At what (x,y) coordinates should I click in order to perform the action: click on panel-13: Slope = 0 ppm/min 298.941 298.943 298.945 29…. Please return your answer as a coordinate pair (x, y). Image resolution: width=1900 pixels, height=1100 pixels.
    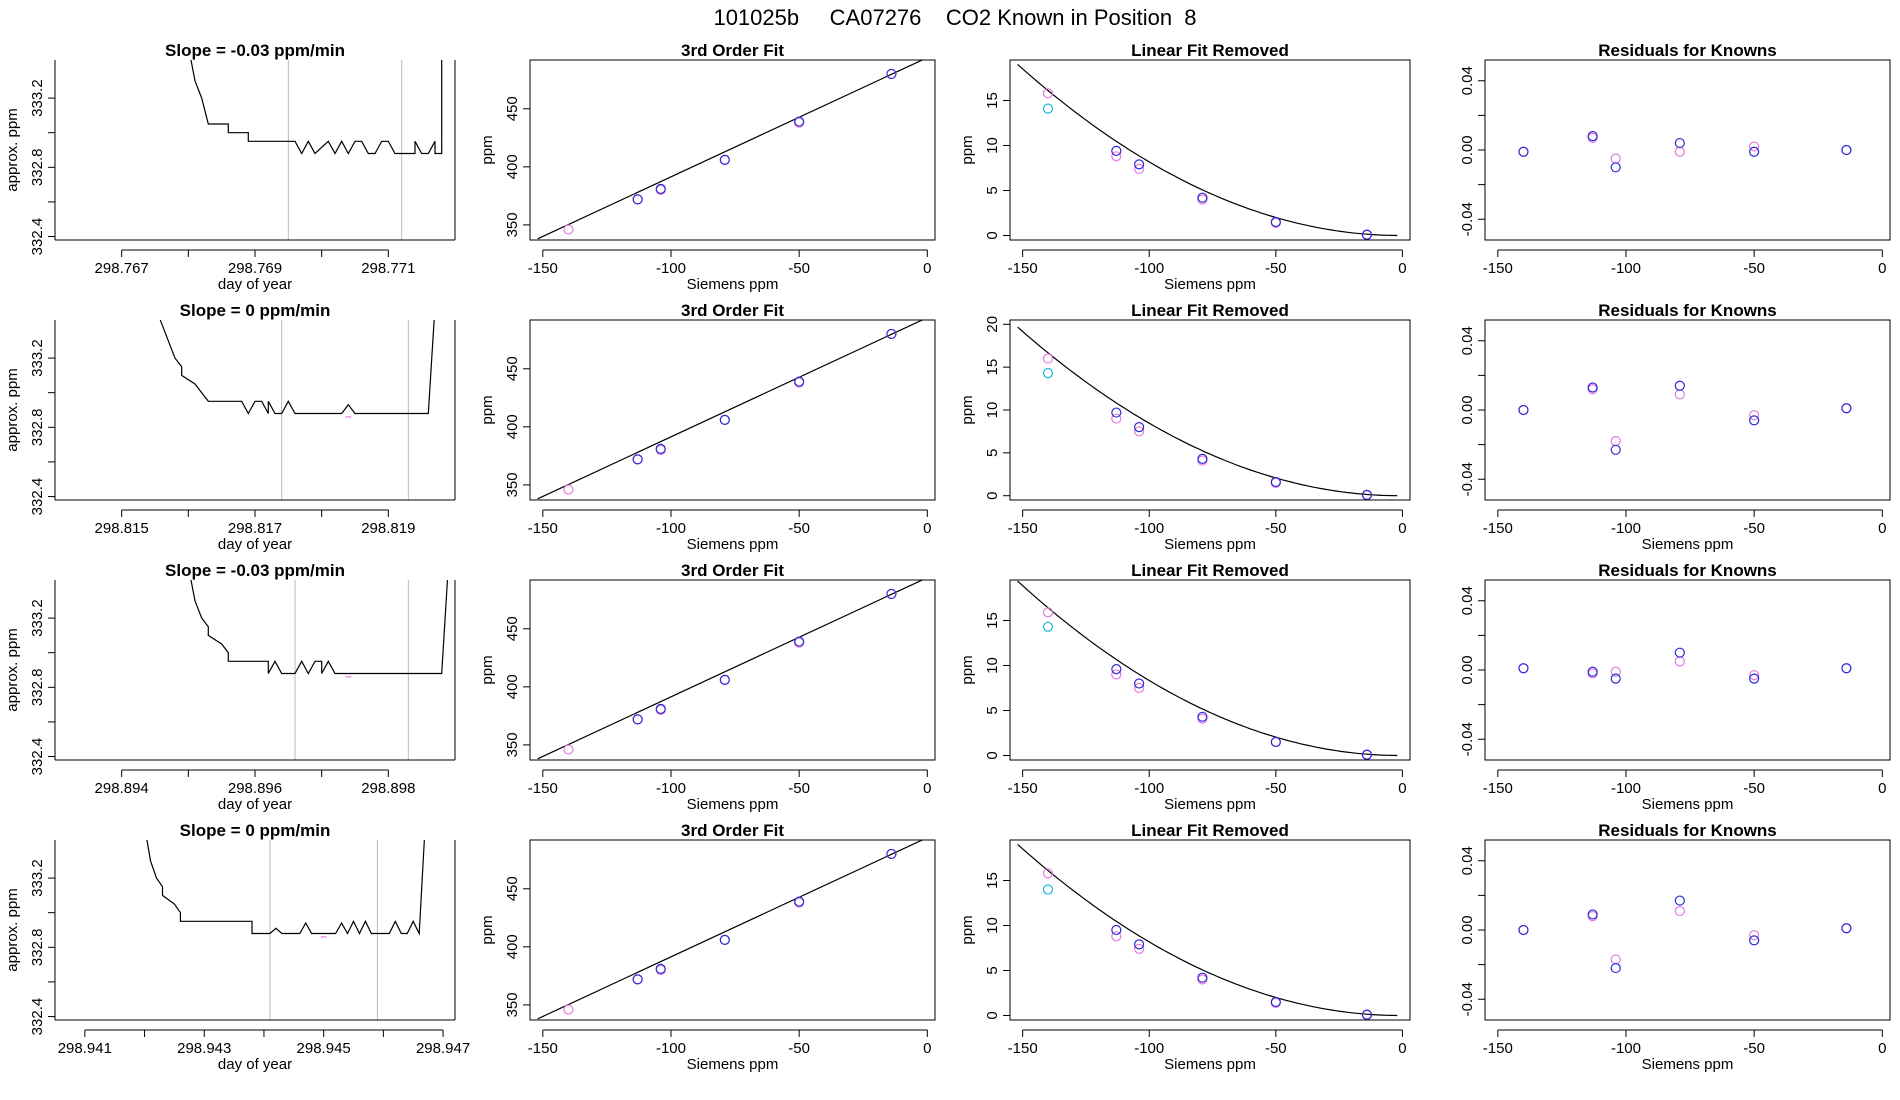
    Looking at the image, I should click on (237, 947).